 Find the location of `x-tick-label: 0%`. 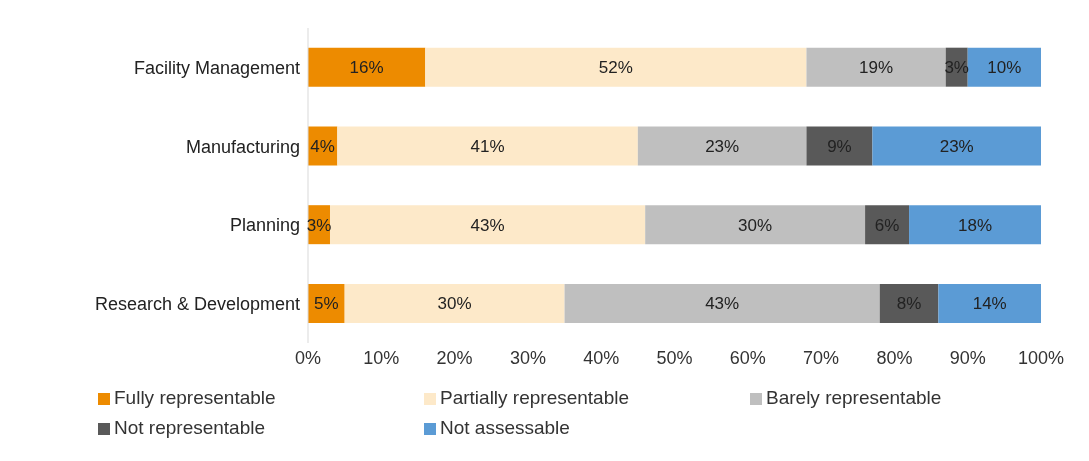

x-tick-label: 0% is located at coordinates (308, 357).